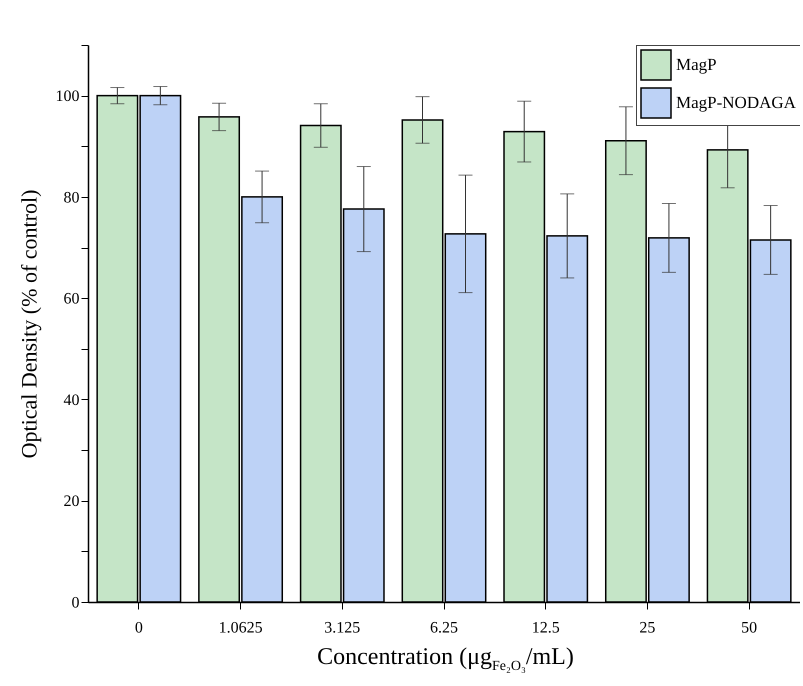  What do you see at coordinates (72, 501) in the screenshot?
I see `y-tick-label: 20` at bounding box center [72, 501].